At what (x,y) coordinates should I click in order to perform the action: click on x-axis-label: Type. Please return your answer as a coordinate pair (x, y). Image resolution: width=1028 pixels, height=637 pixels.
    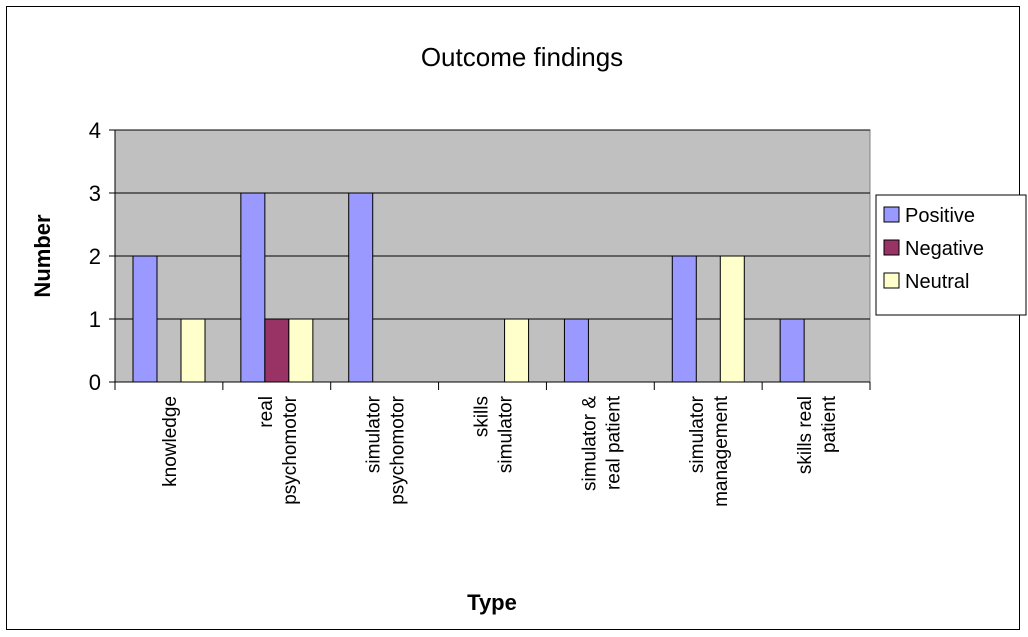
    Looking at the image, I should click on (492, 602).